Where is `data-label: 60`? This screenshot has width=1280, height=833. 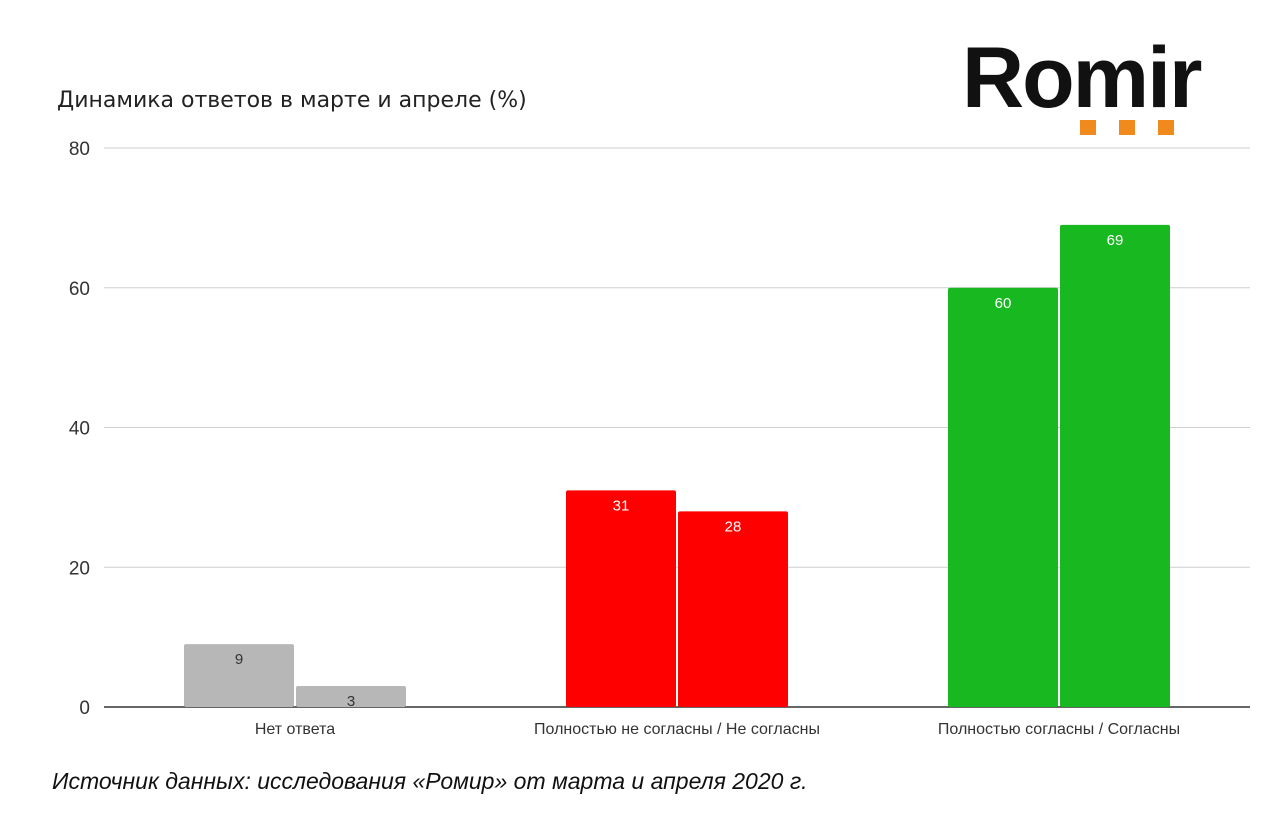 data-label: 60 is located at coordinates (1003, 303).